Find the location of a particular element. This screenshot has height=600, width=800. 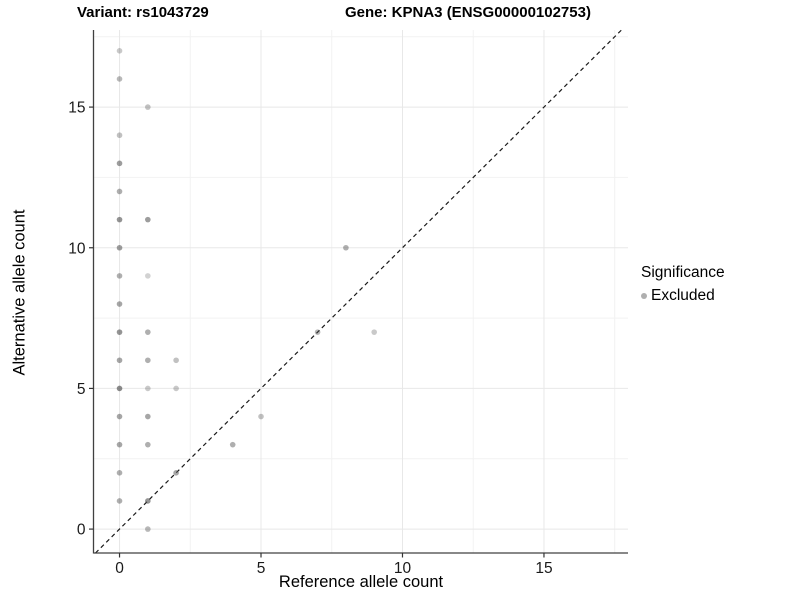

legend-item-excluded: Excluded is located at coordinates (683, 296).